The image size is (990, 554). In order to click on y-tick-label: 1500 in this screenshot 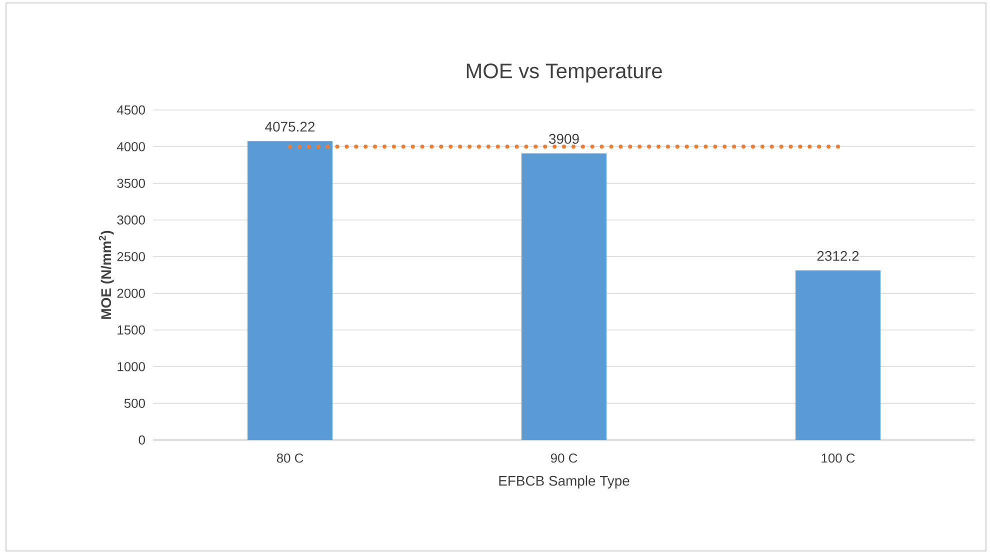, I will do `click(131, 330)`.